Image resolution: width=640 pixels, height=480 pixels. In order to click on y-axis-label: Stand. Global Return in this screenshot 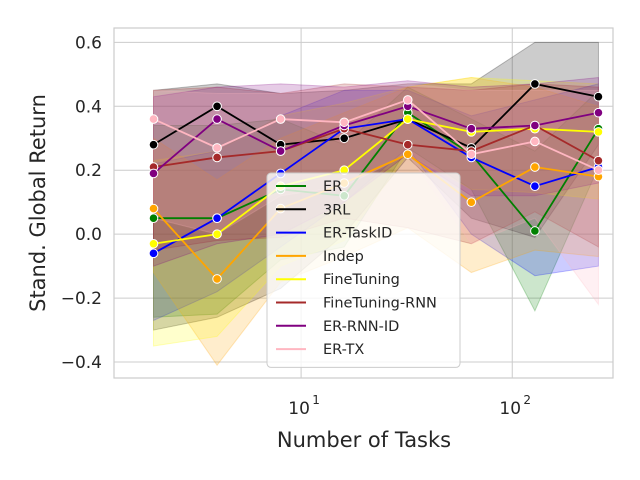, I will do `click(38, 203)`.